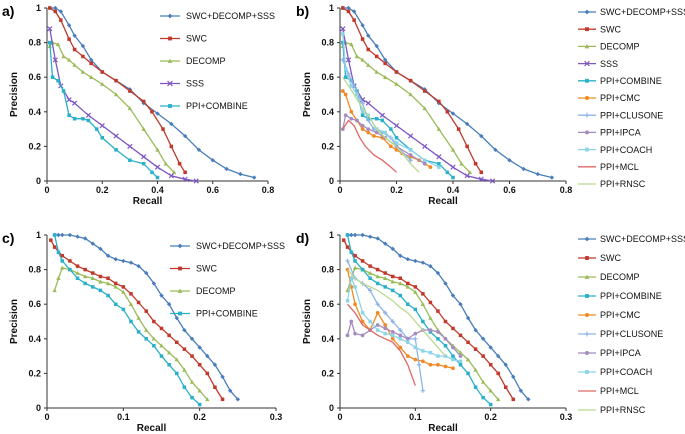 Image resolution: width=685 pixels, height=434 pixels. Describe the element at coordinates (327, 339) in the screenshot. I see `y-tick-label: 0.4` at that location.